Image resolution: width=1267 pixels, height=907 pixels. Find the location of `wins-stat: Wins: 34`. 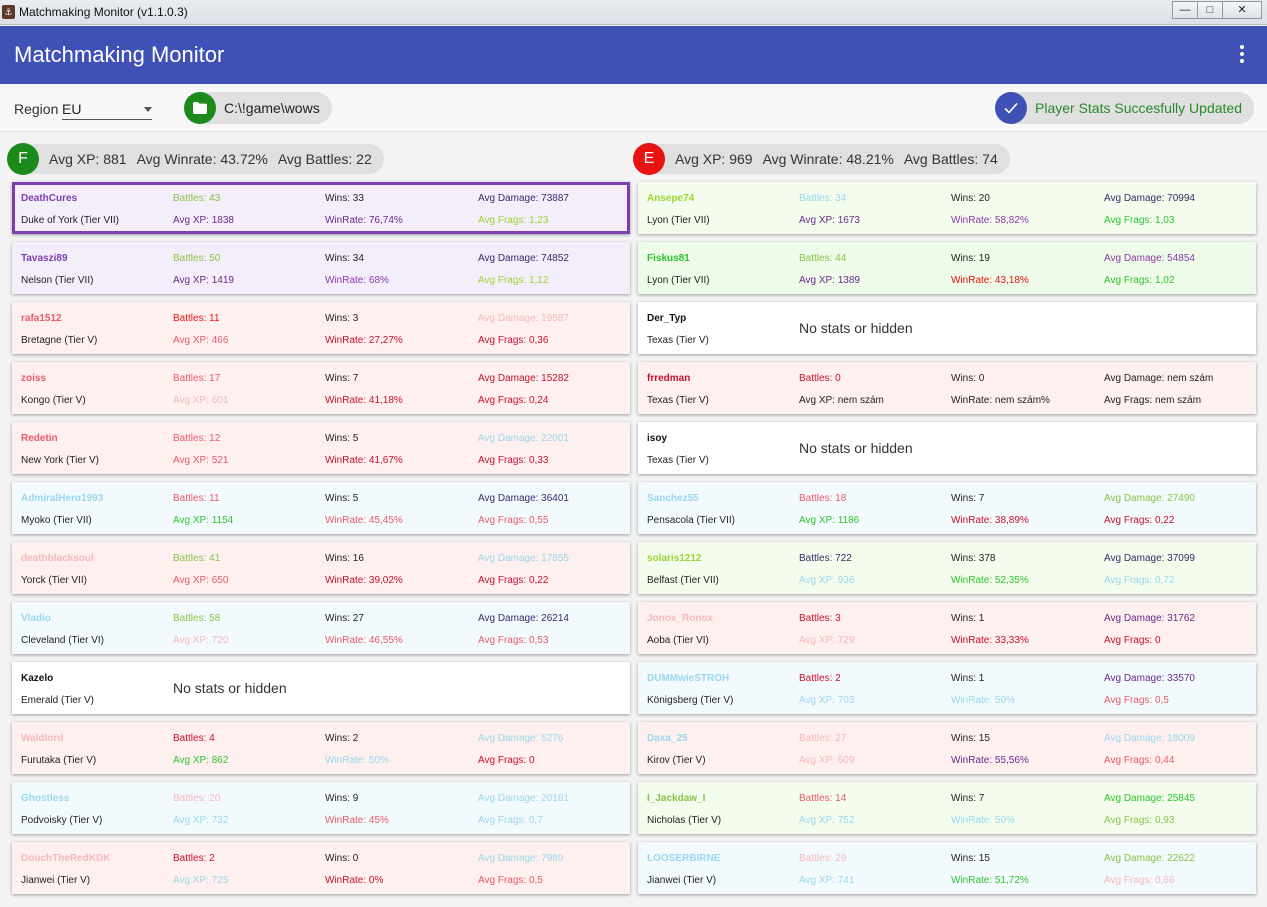

wins-stat: Wins: 34 is located at coordinates (344, 258).